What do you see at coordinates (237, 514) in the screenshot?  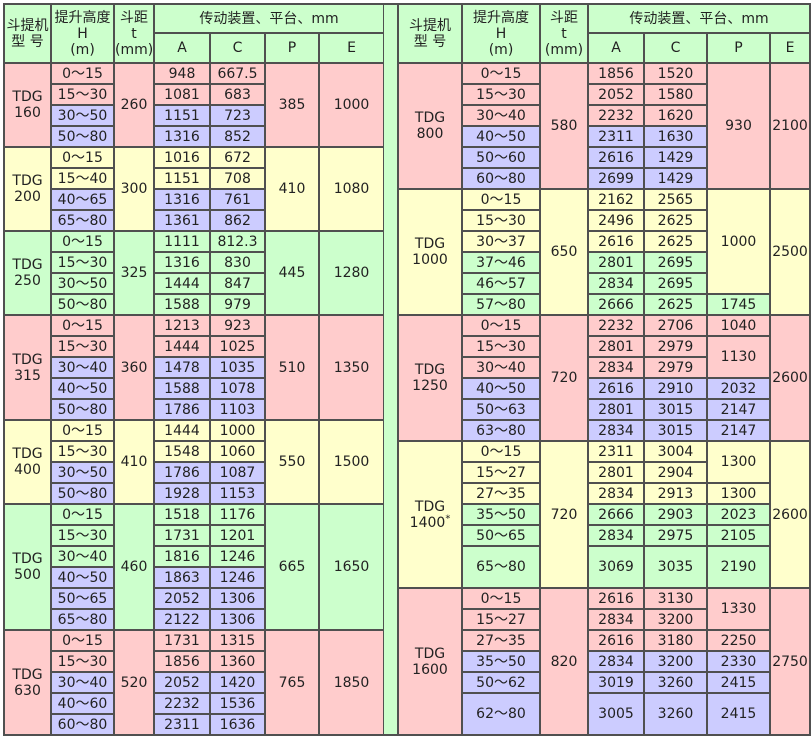 I see `dim-c-cell: 1176` at bounding box center [237, 514].